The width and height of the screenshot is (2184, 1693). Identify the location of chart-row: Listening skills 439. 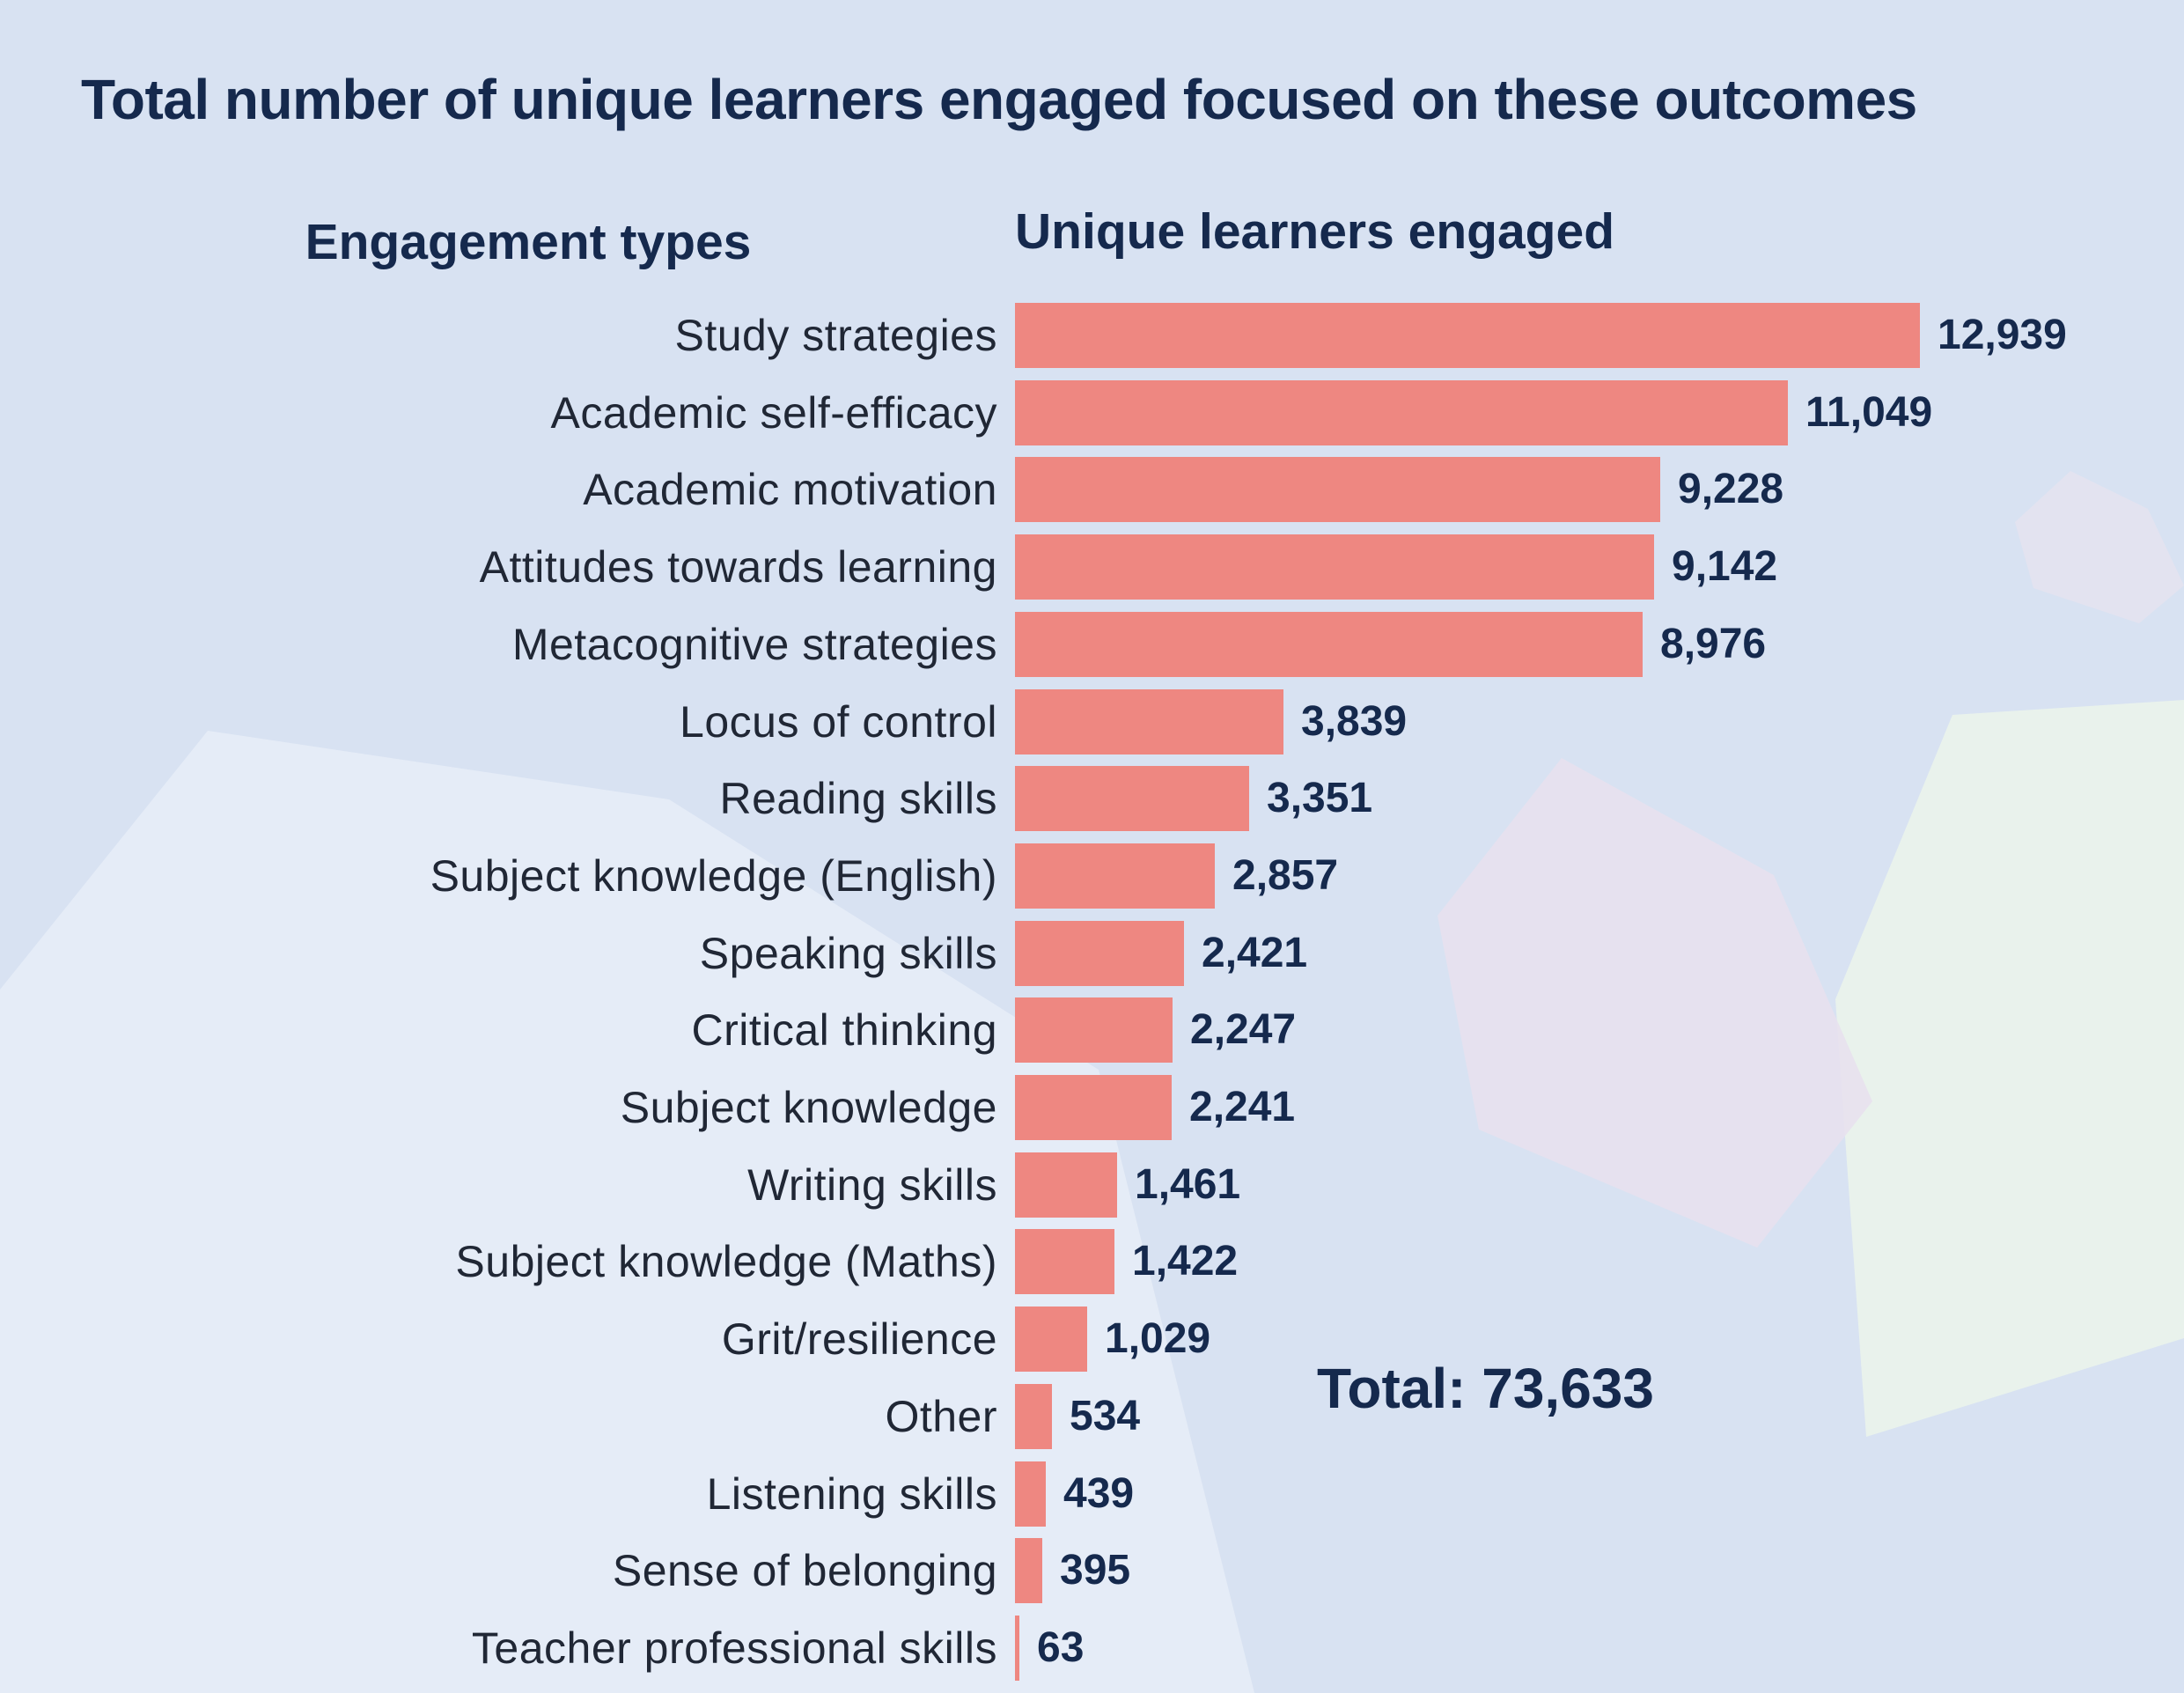
(1092, 1494).